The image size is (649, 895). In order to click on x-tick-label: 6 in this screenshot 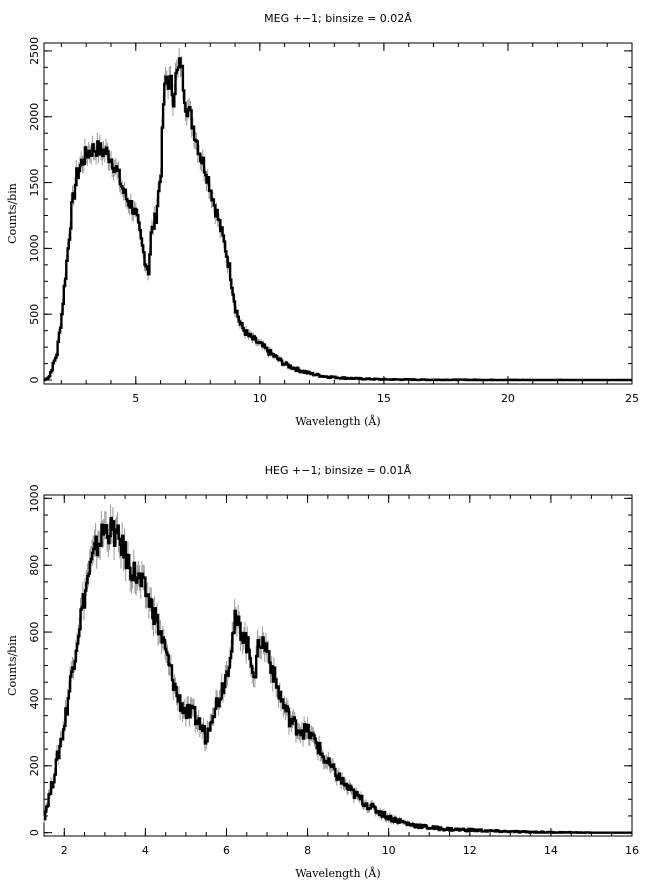, I will do `click(226, 850)`.